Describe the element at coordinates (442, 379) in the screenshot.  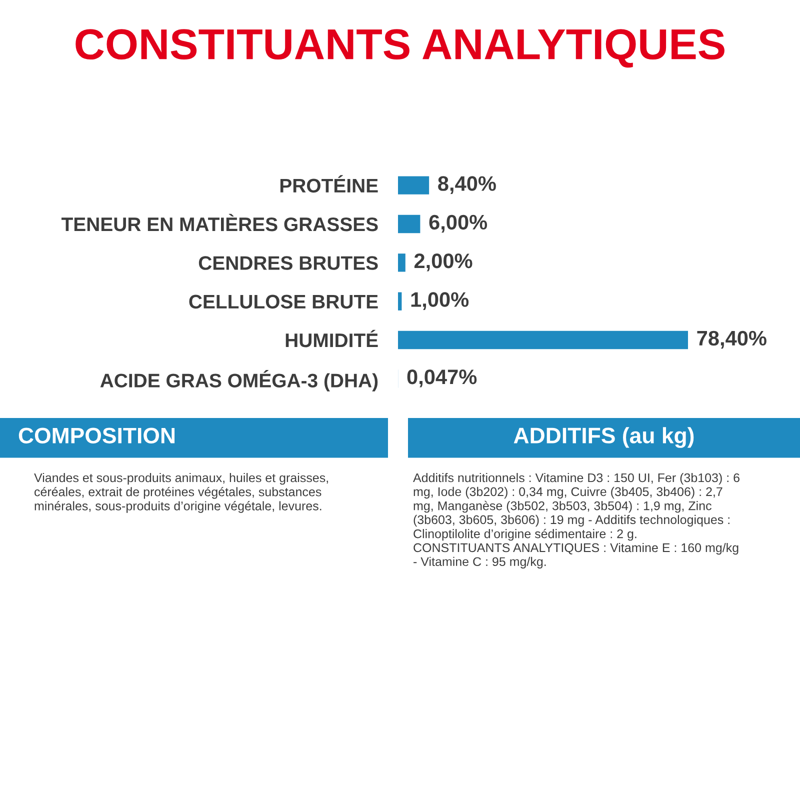
I see `data-label: 0,047%` at that location.